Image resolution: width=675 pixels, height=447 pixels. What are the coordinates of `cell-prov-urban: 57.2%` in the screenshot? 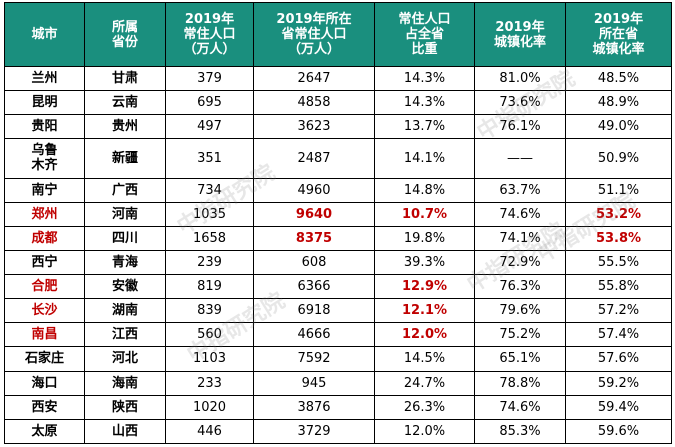 It's located at (618, 311).